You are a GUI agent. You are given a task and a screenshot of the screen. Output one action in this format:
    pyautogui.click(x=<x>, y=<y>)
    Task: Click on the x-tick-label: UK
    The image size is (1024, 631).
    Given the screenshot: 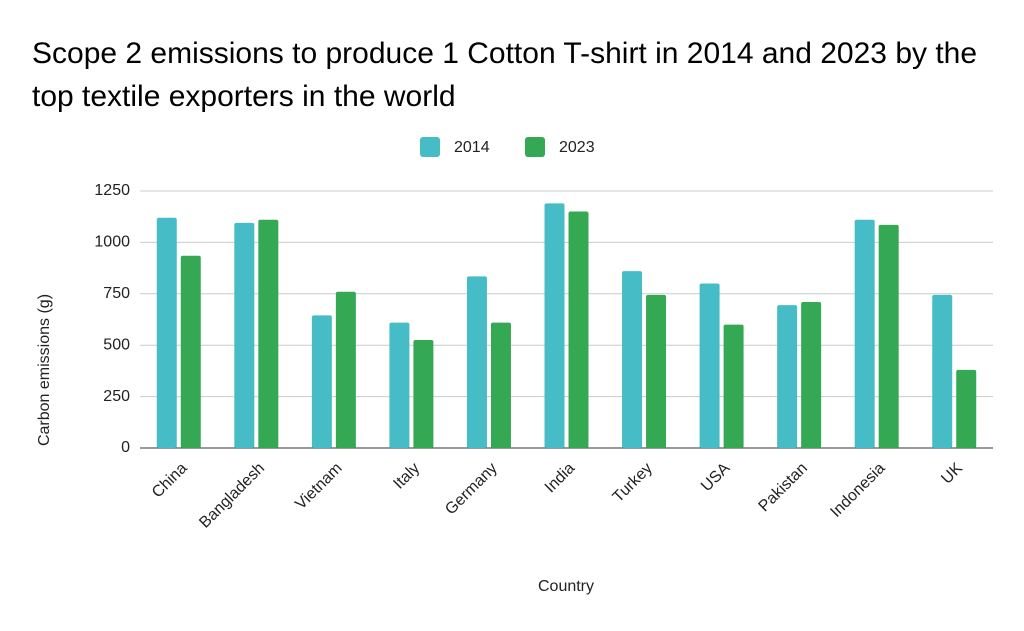 What is the action you would take?
    pyautogui.click(x=952, y=474)
    